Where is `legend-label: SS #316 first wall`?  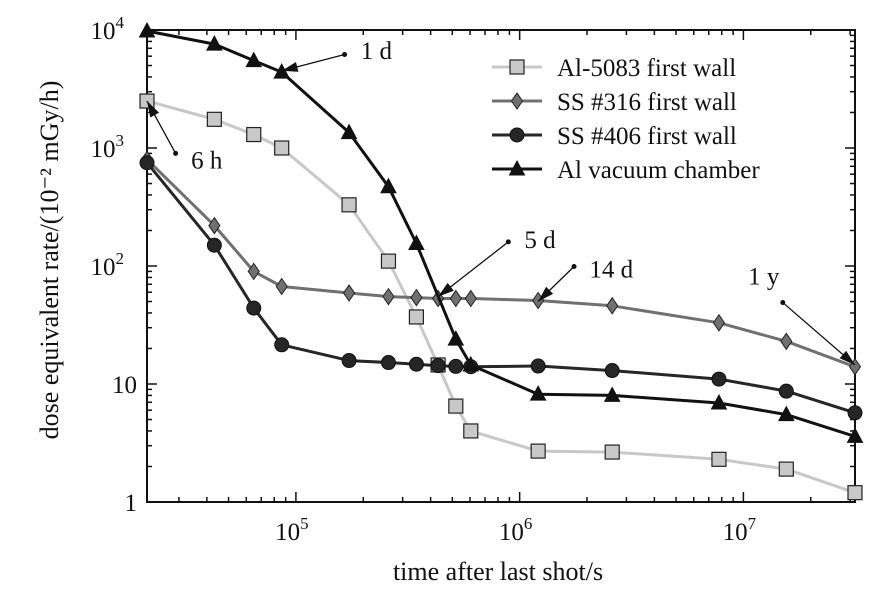 legend-label: SS #316 first wall is located at coordinates (647, 102).